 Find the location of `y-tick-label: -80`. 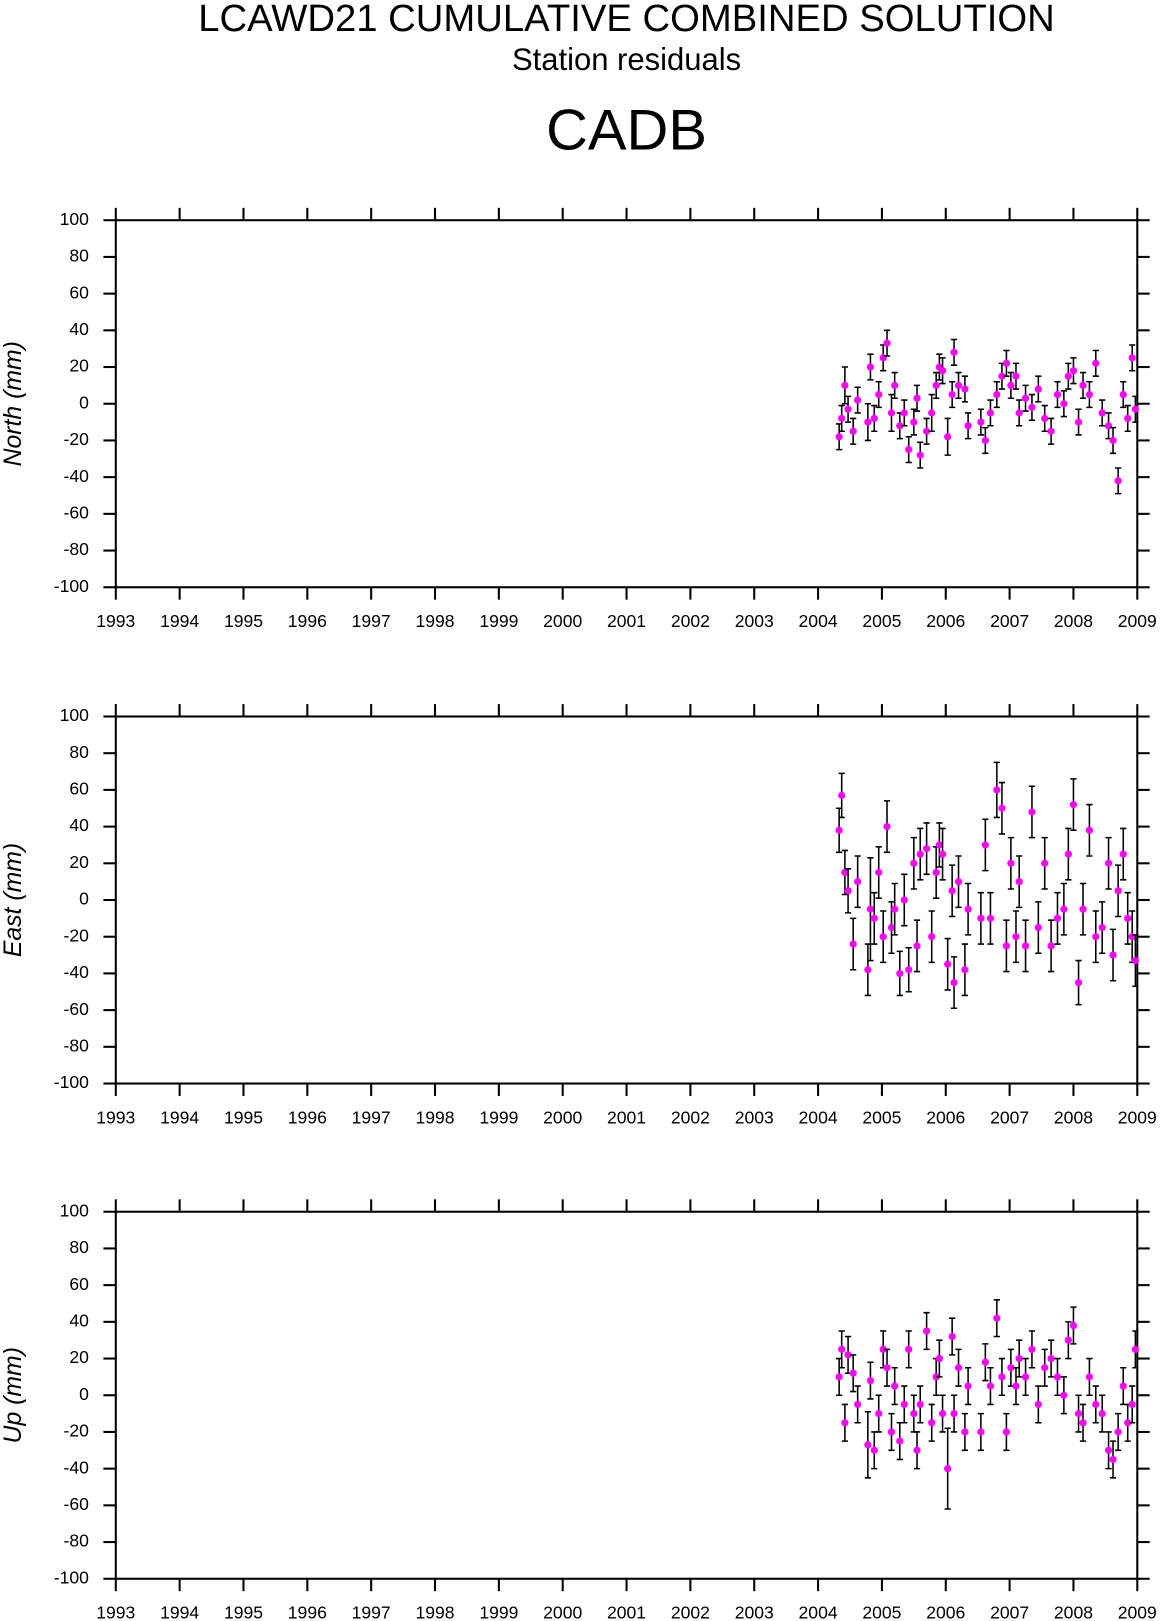

y-tick-label: -80 is located at coordinates (77, 1541).